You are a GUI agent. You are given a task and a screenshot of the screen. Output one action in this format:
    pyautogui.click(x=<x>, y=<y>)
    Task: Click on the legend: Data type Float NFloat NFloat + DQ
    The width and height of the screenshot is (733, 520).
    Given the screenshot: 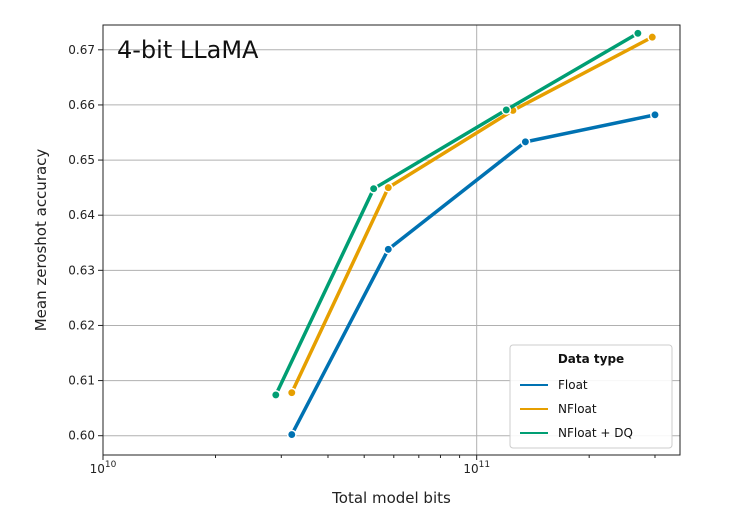 What is the action you would take?
    pyautogui.click(x=591, y=396)
    